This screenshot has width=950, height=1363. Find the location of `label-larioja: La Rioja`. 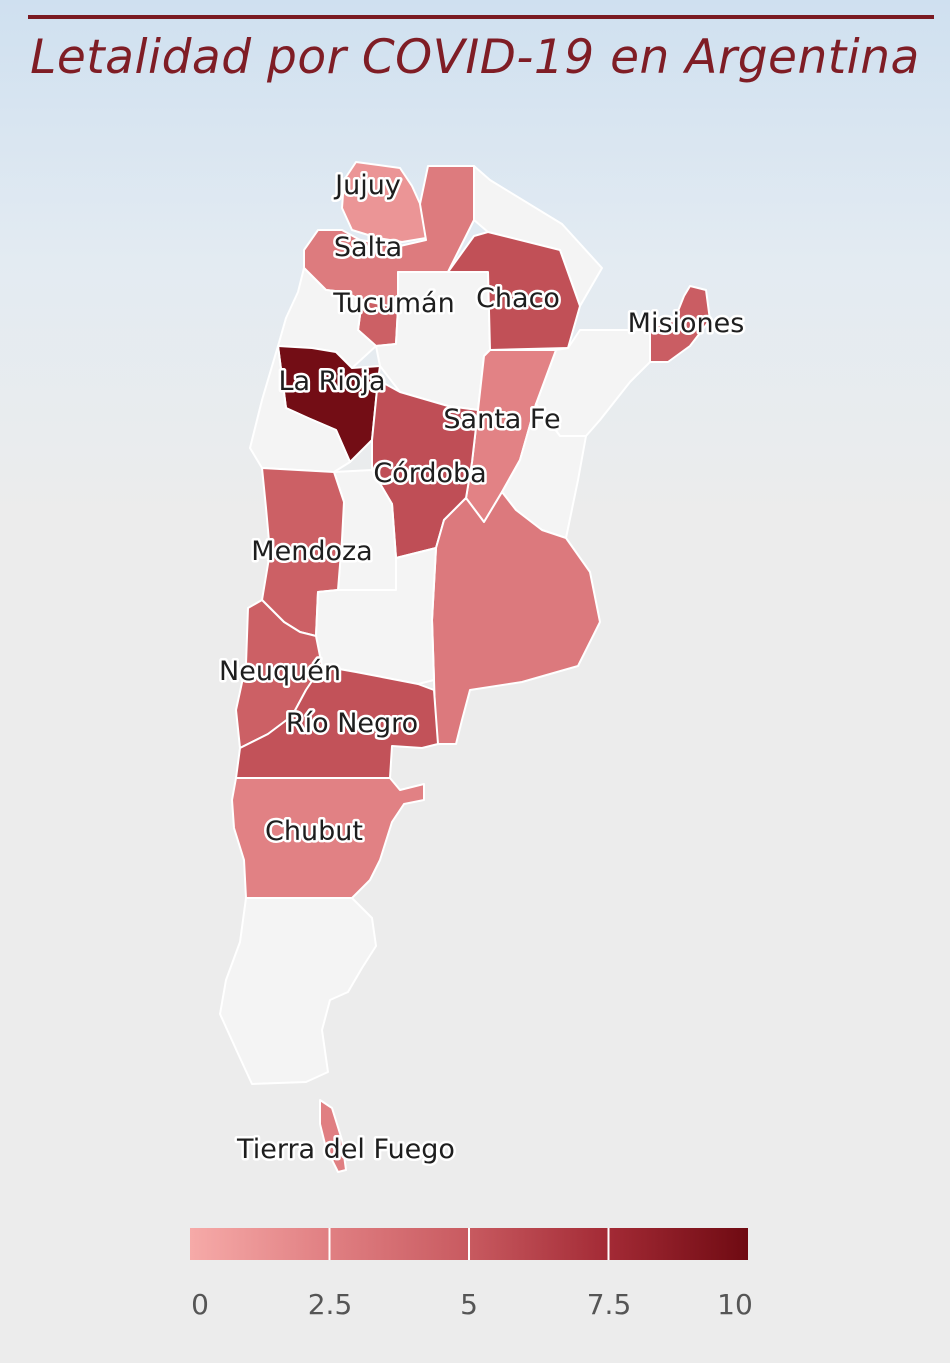

label-larioja: La Rioja is located at coordinates (332, 381).